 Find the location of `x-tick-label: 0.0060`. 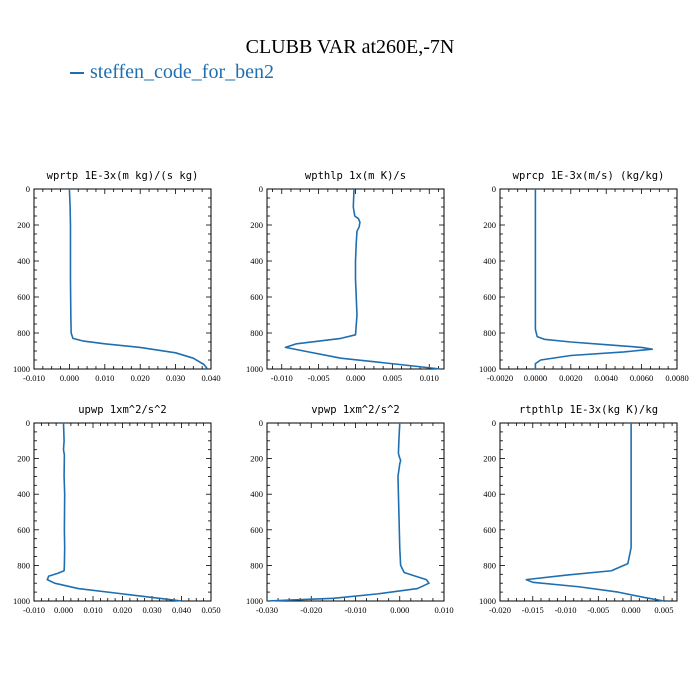

x-tick-label: 0.0060 is located at coordinates (641, 378).